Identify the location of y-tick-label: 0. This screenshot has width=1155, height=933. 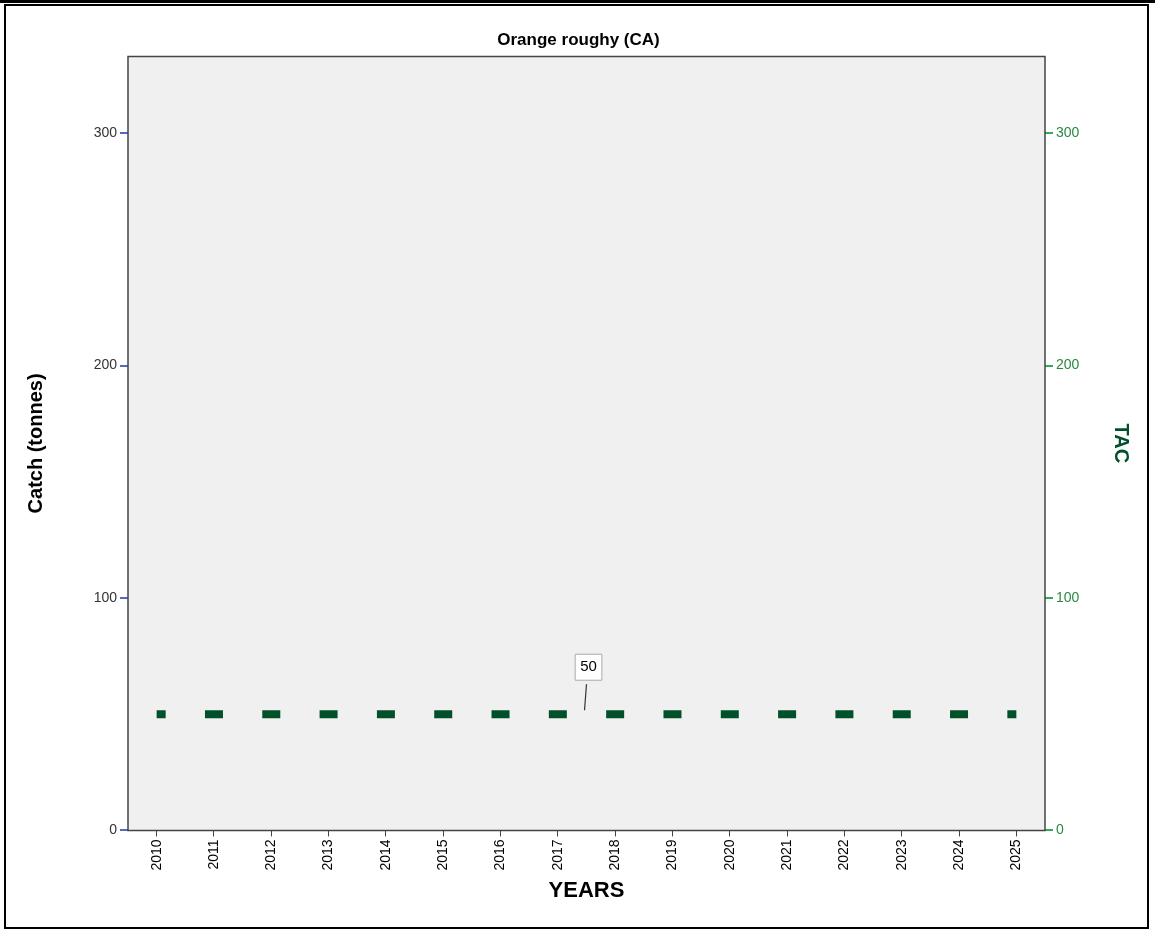
(113, 829).